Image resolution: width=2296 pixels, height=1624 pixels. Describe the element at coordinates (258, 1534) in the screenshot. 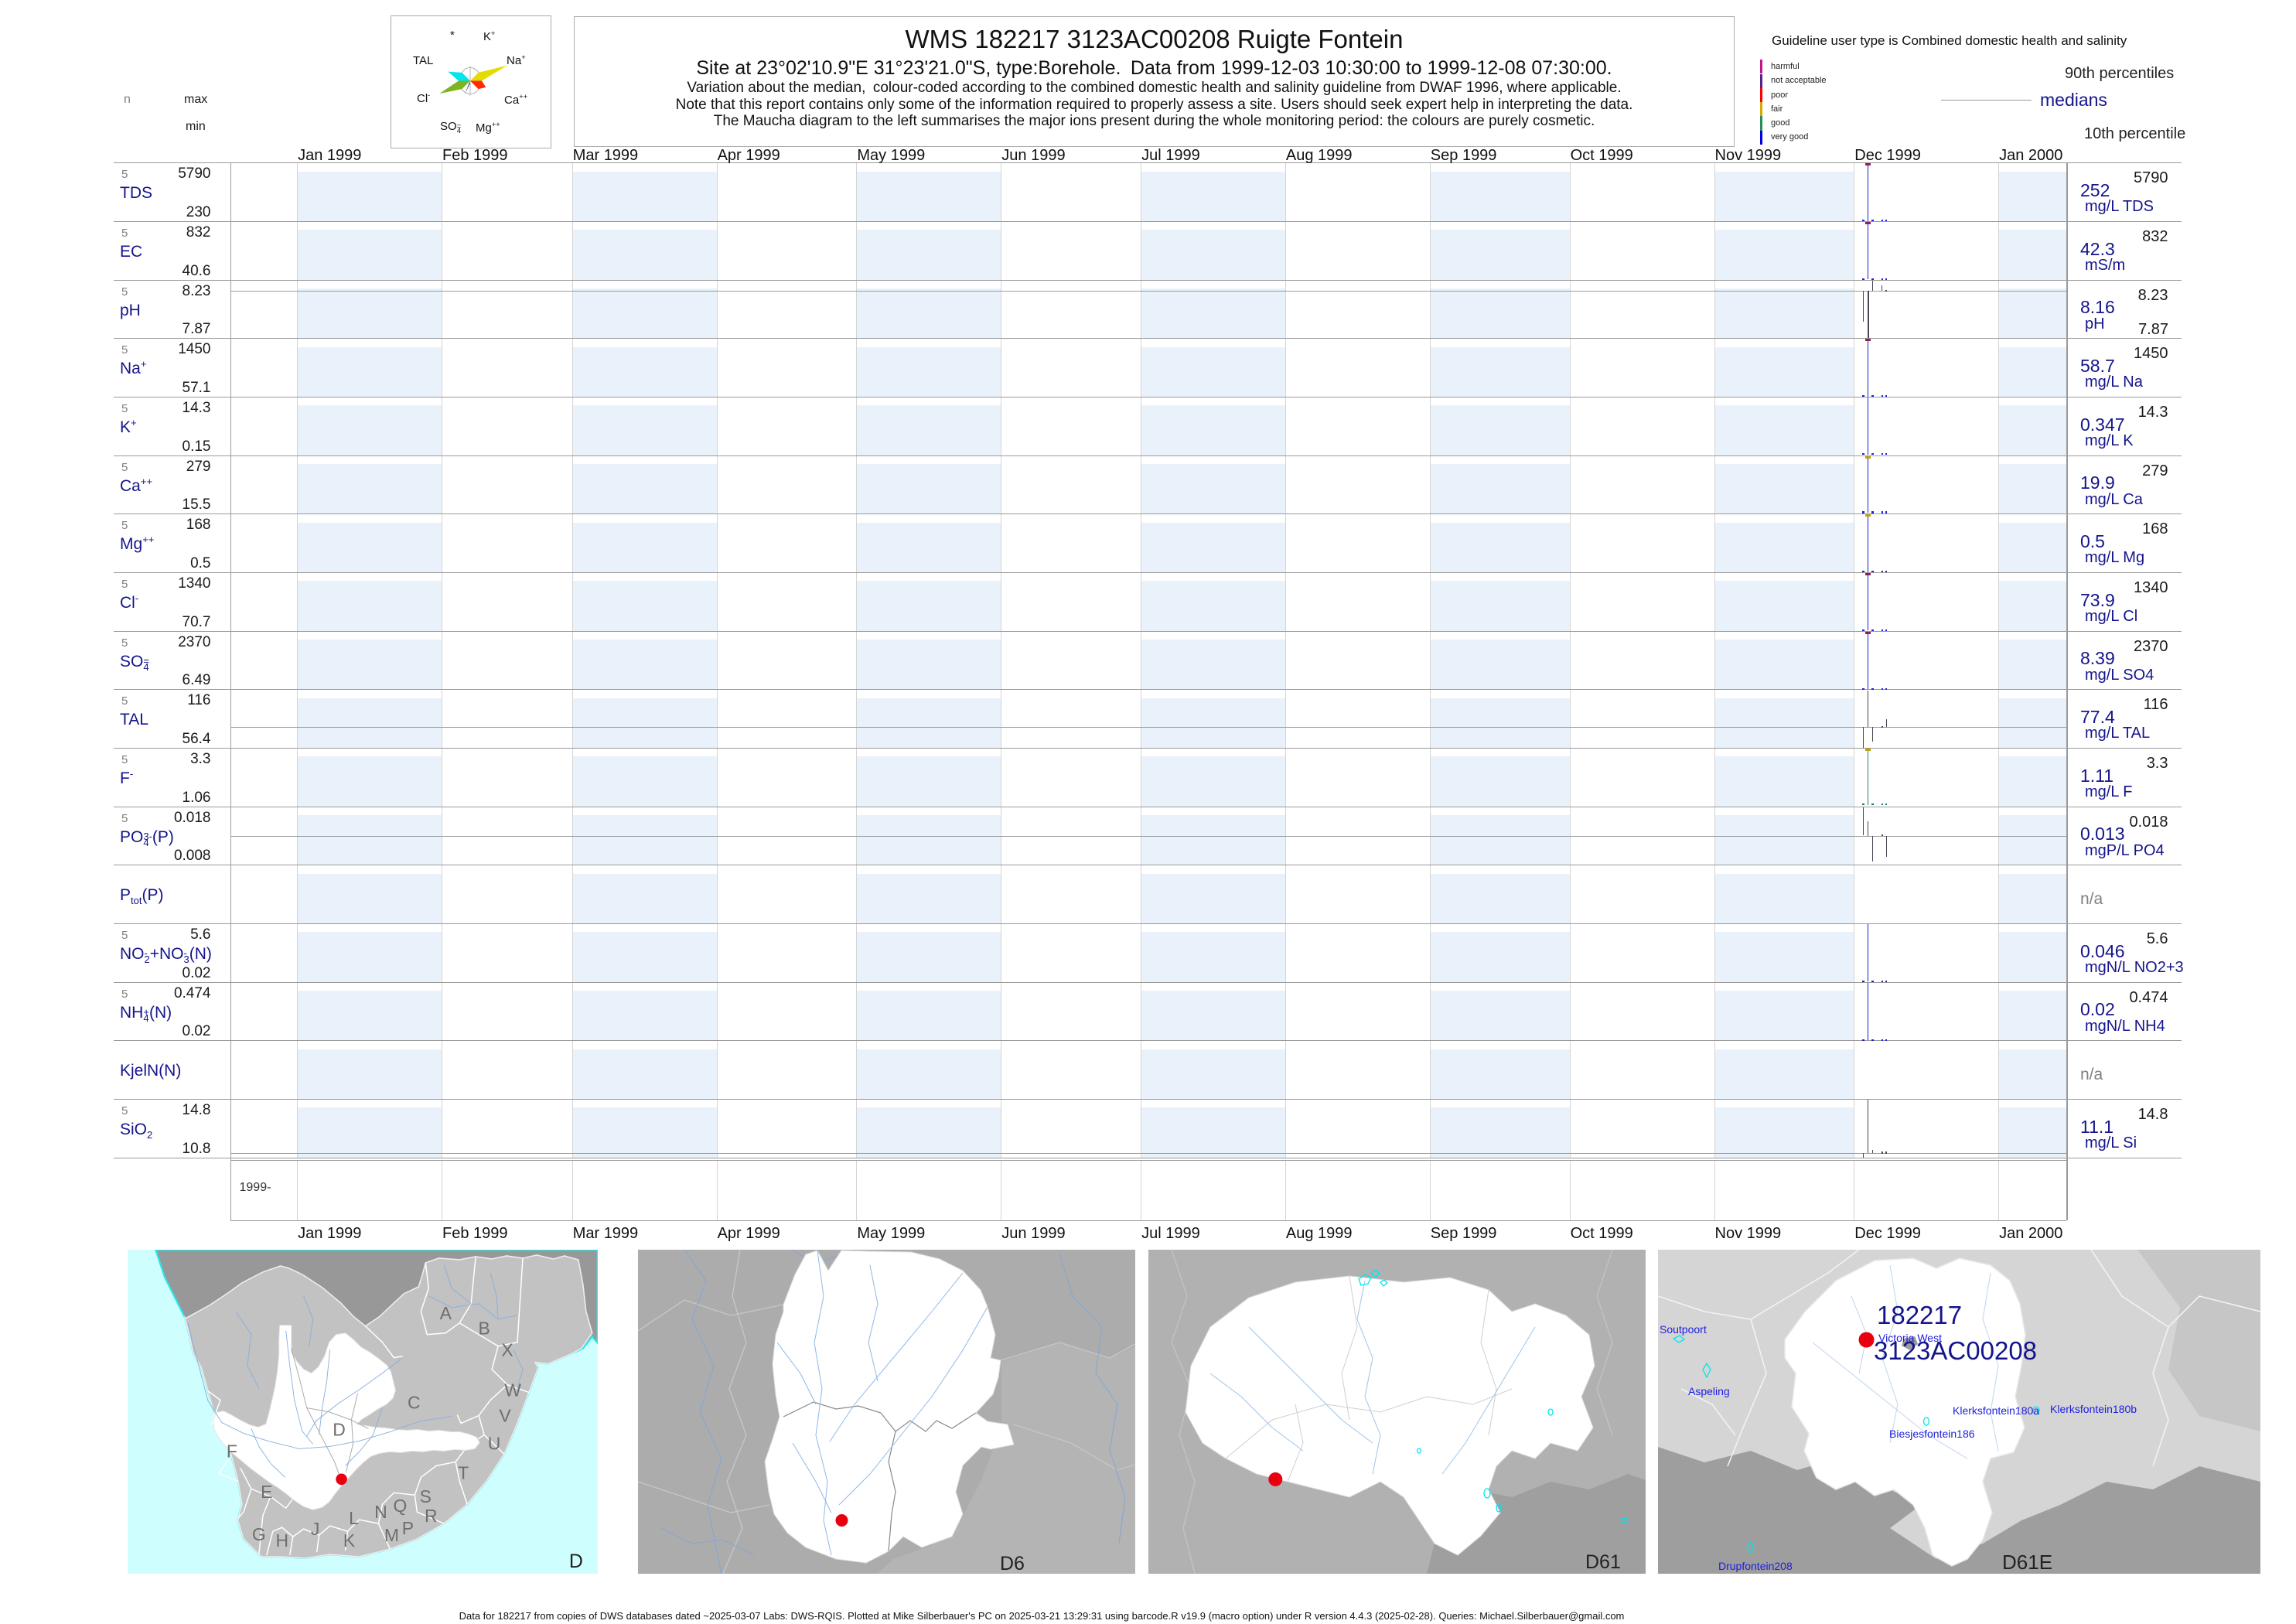

I see `svg-text: G` at that location.